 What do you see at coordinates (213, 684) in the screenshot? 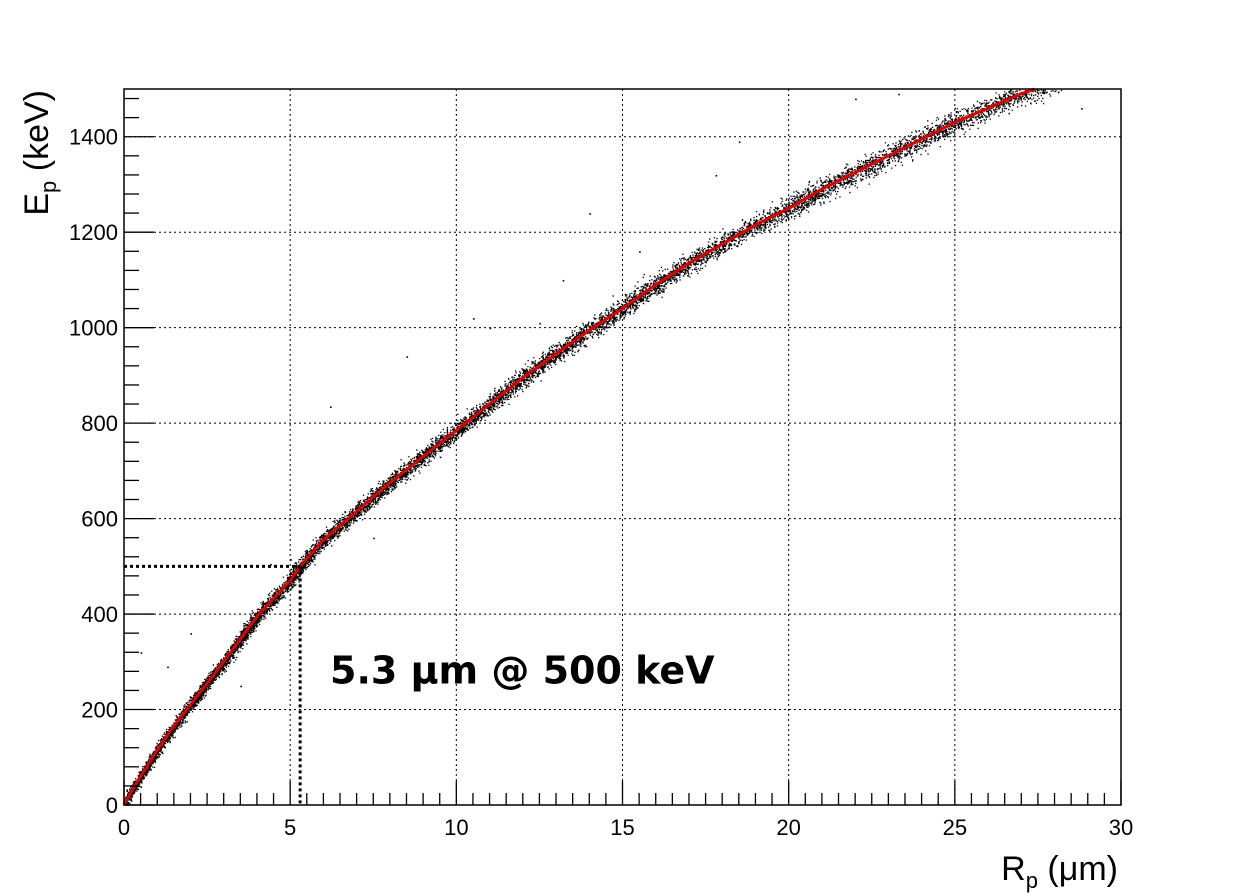
I see `reference-lines` at bounding box center [213, 684].